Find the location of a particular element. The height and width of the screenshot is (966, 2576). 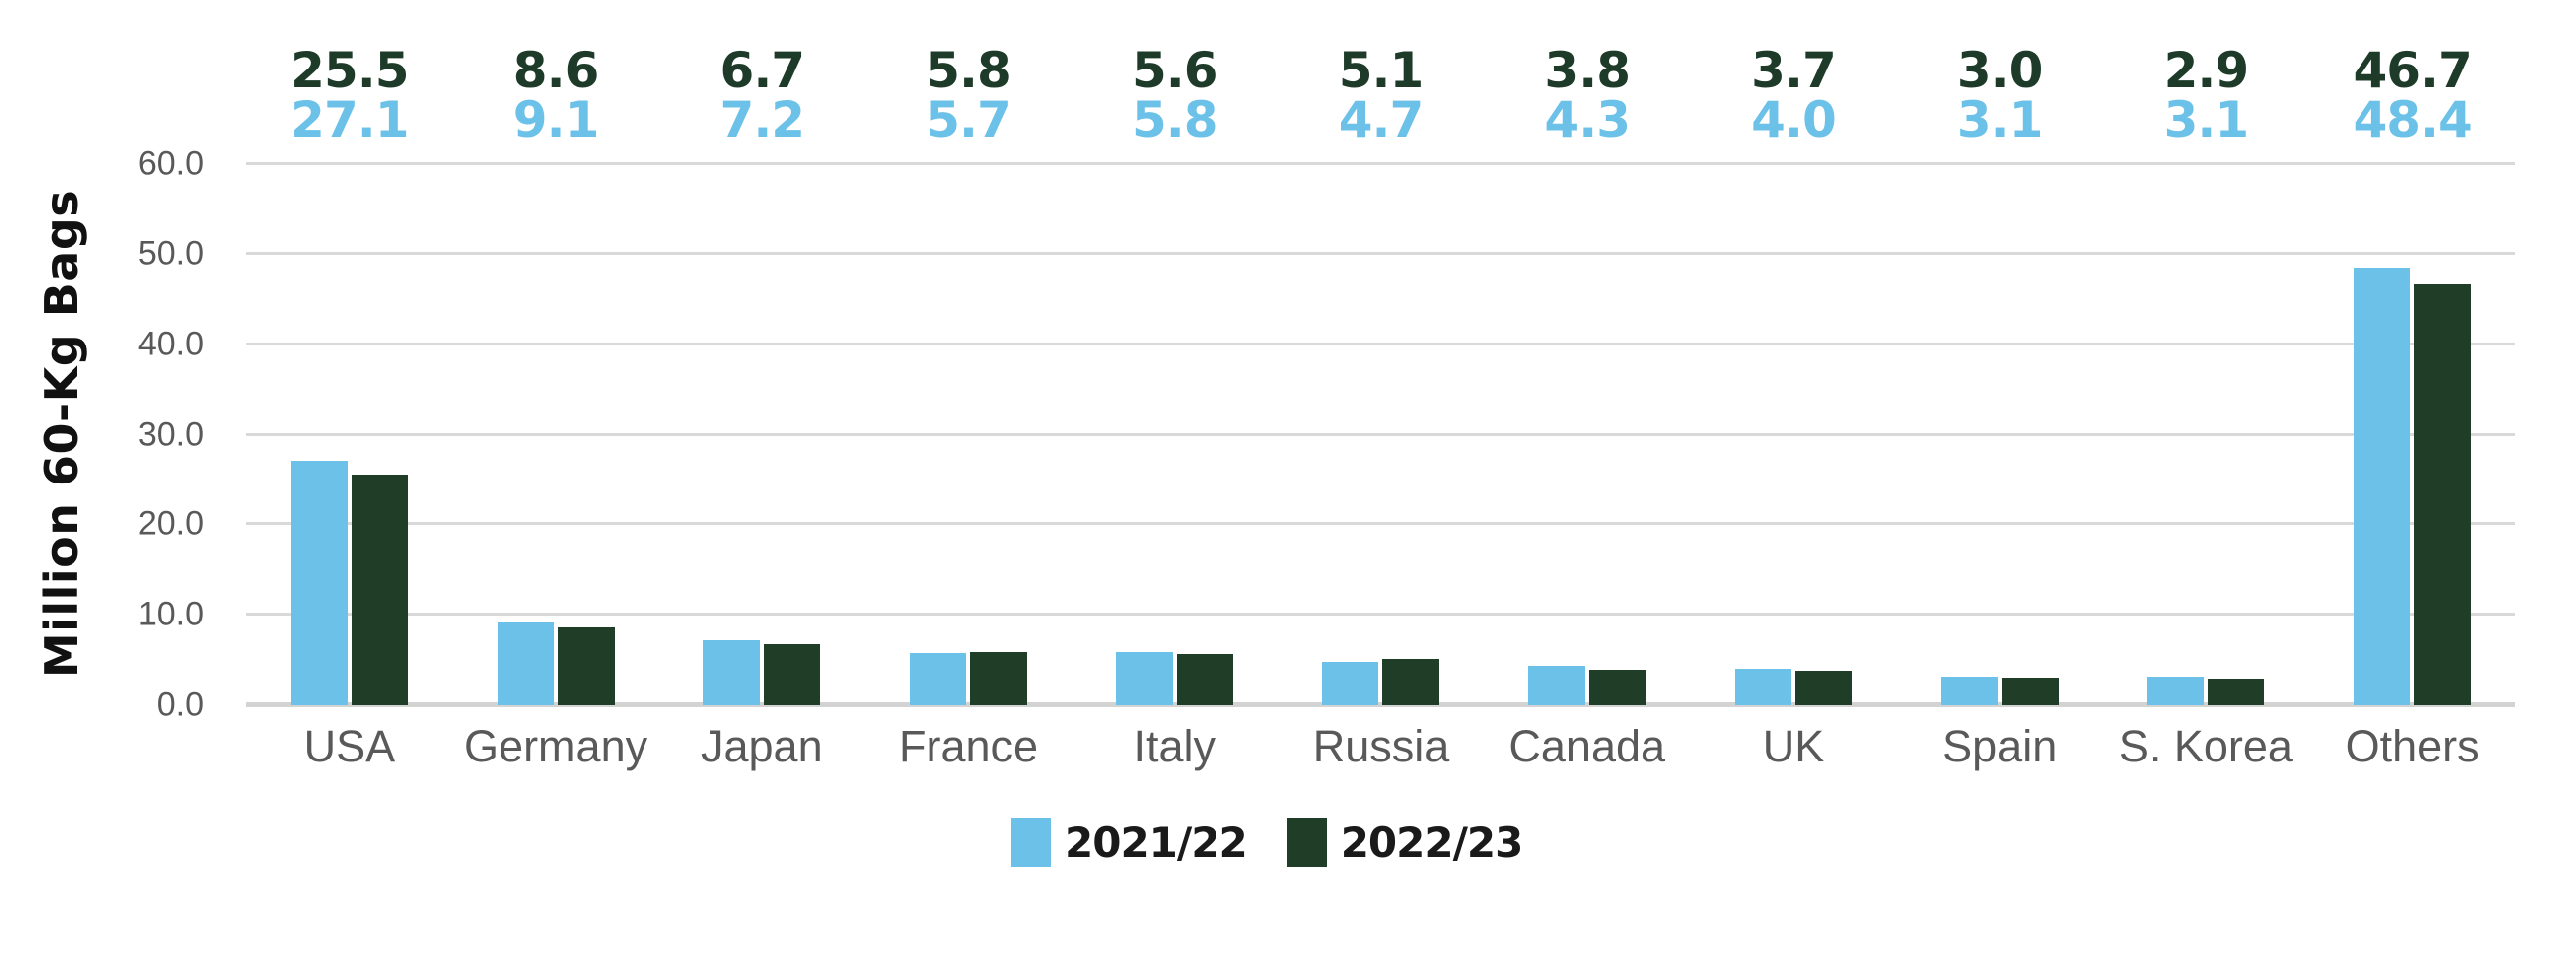

value-label-pair: 2.9 3.1 is located at coordinates (2207, 96).